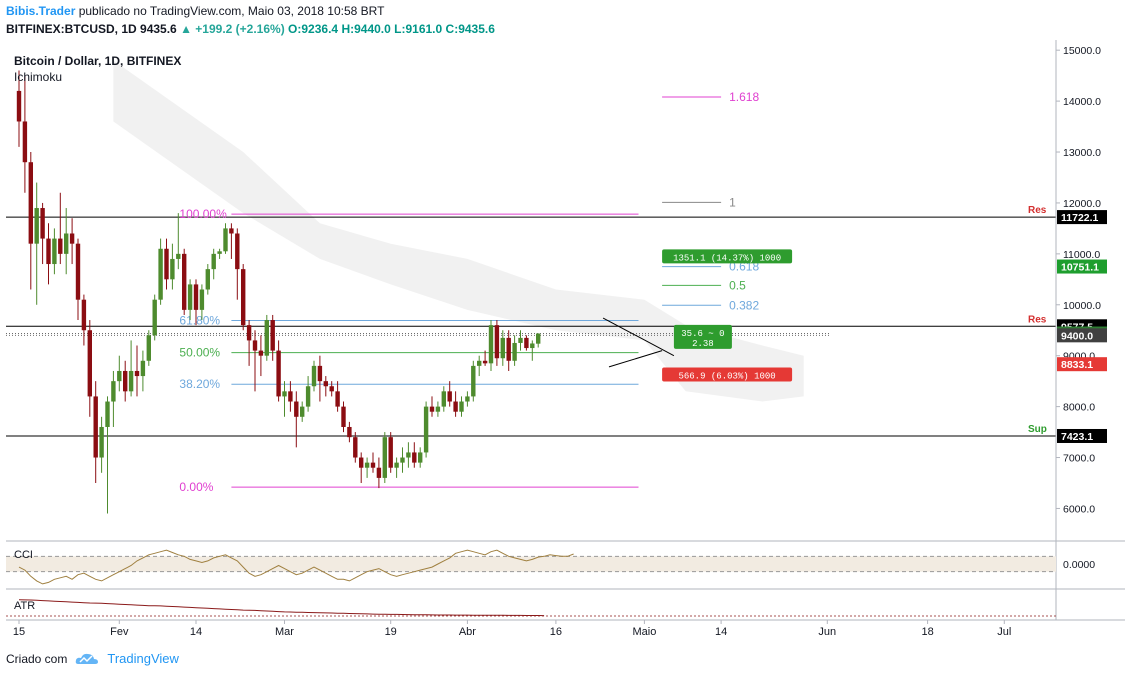 The image size is (1125, 676). What do you see at coordinates (638, 337) in the screenshot?
I see `triangle-upper-line` at bounding box center [638, 337].